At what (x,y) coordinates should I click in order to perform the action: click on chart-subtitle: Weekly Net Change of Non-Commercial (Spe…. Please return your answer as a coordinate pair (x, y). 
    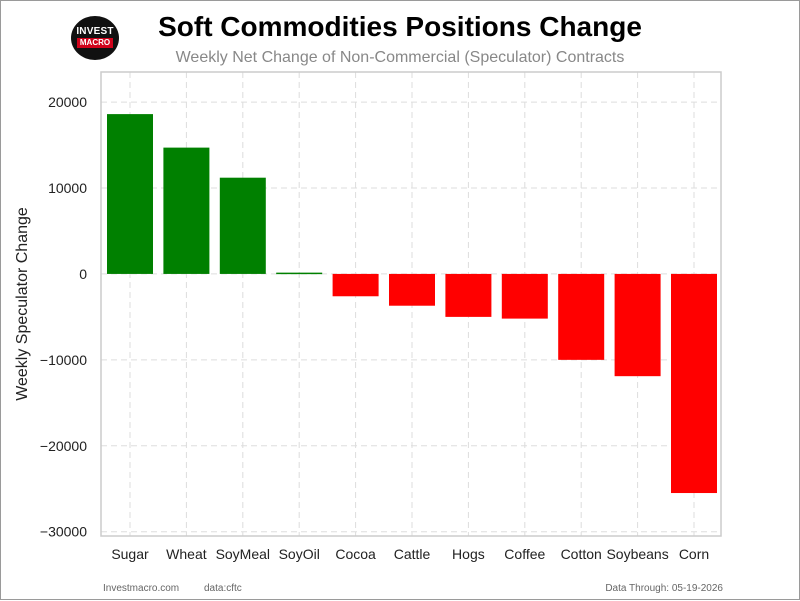
    Looking at the image, I should click on (400, 57).